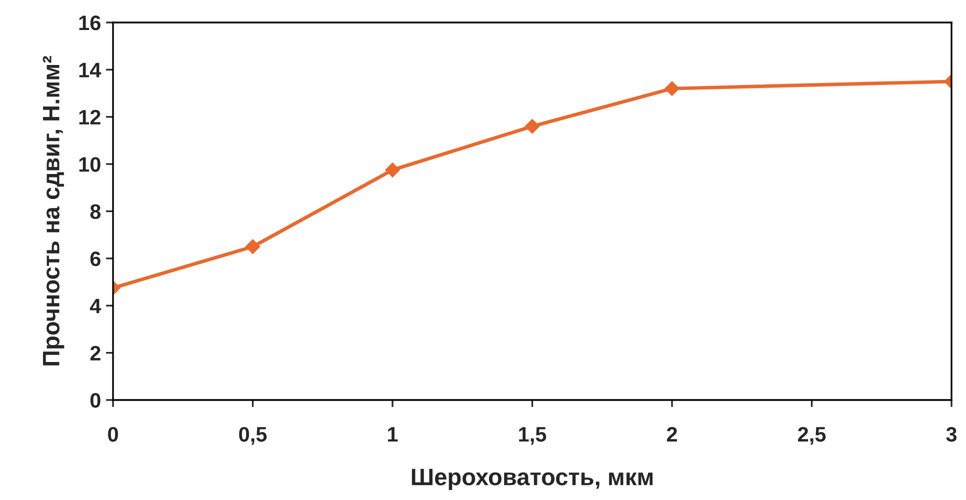 The width and height of the screenshot is (966, 500). I want to click on x-tick-label: 1,5, so click(532, 436).